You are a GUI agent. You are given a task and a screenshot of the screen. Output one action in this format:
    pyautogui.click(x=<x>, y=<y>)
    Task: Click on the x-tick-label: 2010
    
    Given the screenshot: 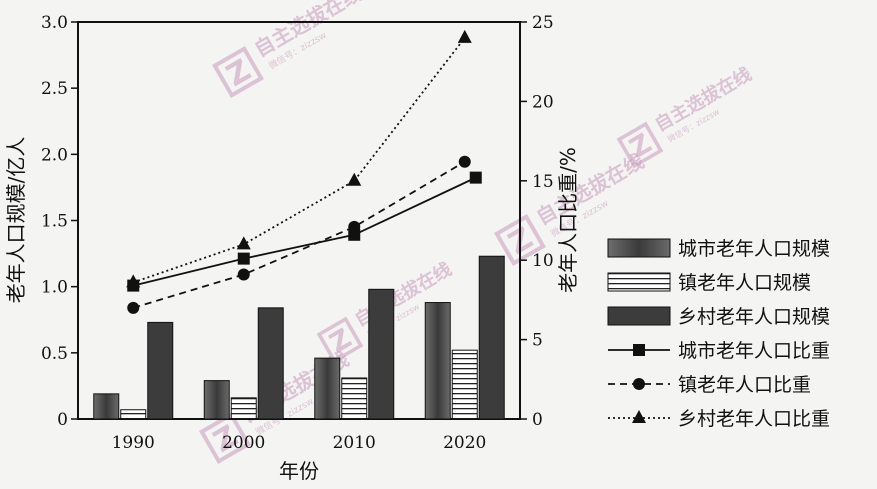 What is the action you would take?
    pyautogui.click(x=354, y=443)
    